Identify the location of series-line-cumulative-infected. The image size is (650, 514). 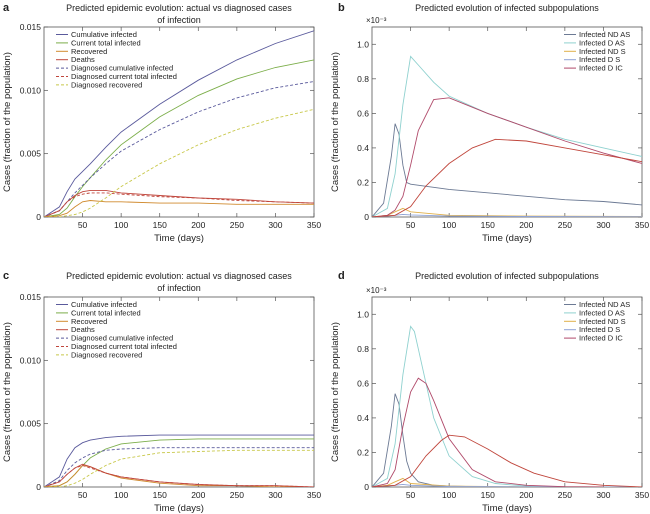
(179, 460).